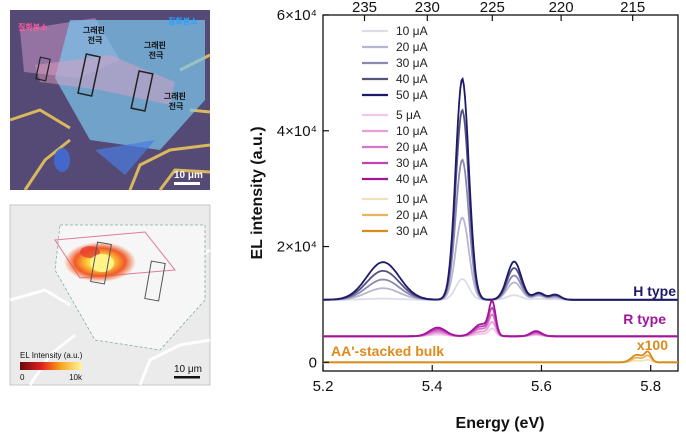 The width and height of the screenshot is (686, 440). What do you see at coordinates (188, 369) in the screenshot?
I see `scale-bar-label-bottom: 10 μm` at bounding box center [188, 369].